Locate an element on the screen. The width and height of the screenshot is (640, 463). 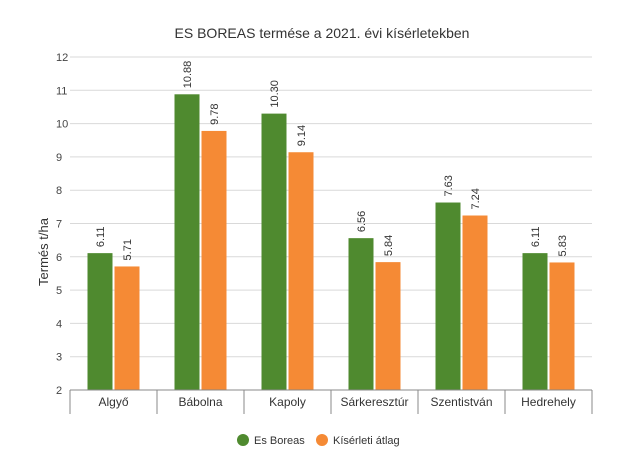
y-tick-label: 6 is located at coordinates (59, 258).